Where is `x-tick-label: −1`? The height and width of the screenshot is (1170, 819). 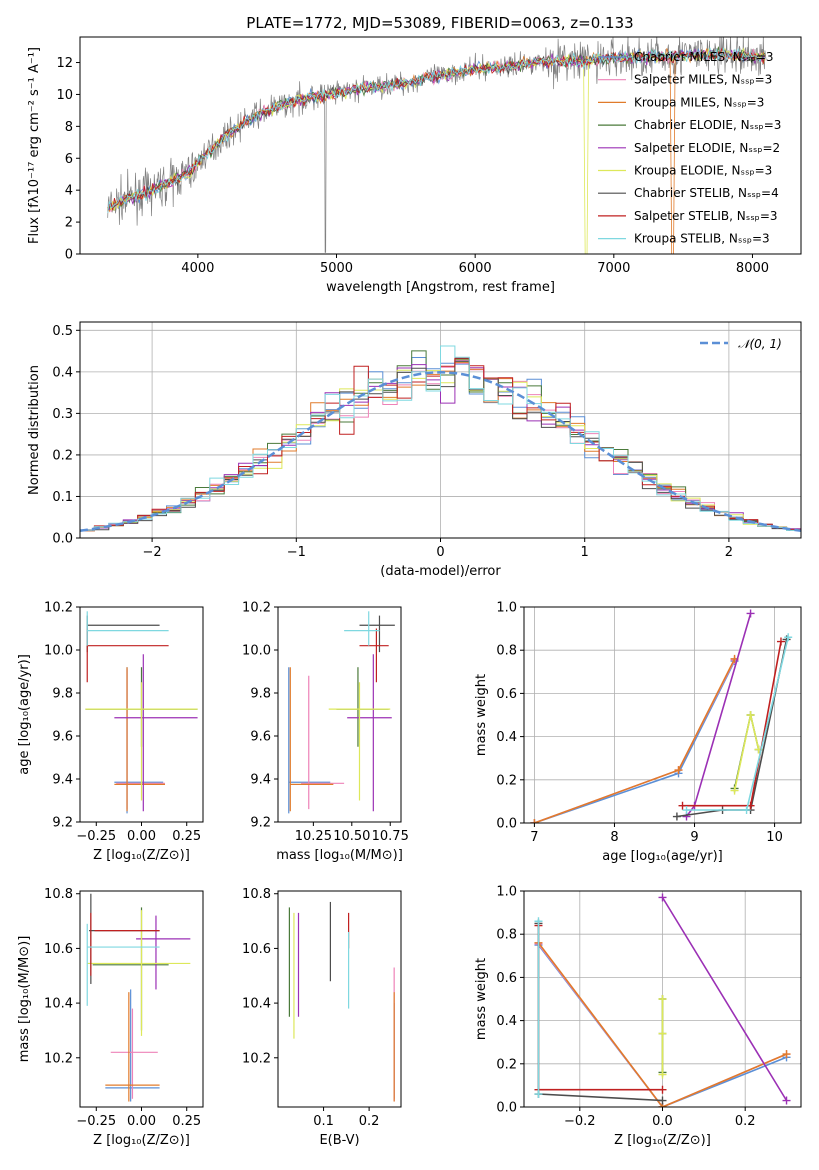 x-tick-label: −1 is located at coordinates (296, 552).